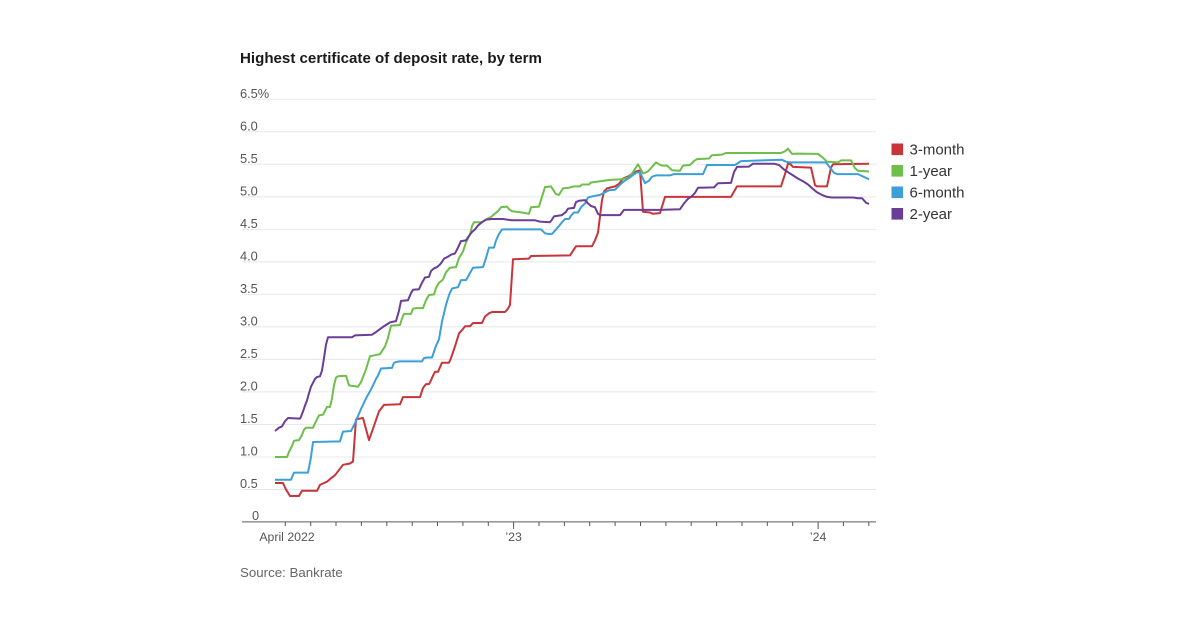  Describe the element at coordinates (513, 537) in the screenshot. I see `svg-text: ’23` at that location.